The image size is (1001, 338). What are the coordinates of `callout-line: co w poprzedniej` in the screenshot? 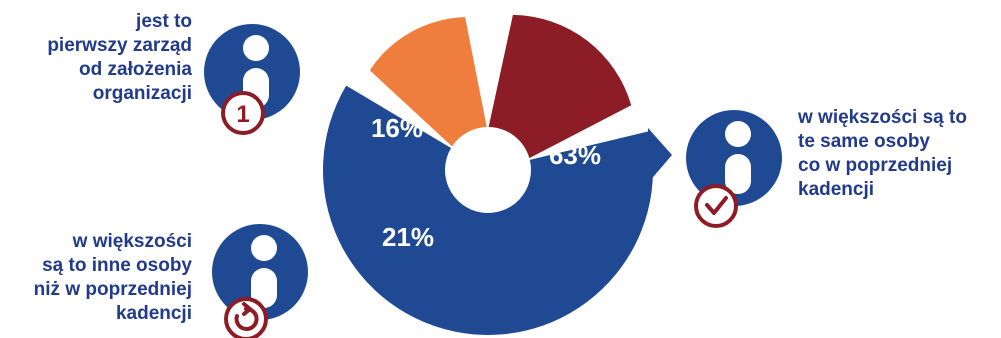 It's located at (875, 165).